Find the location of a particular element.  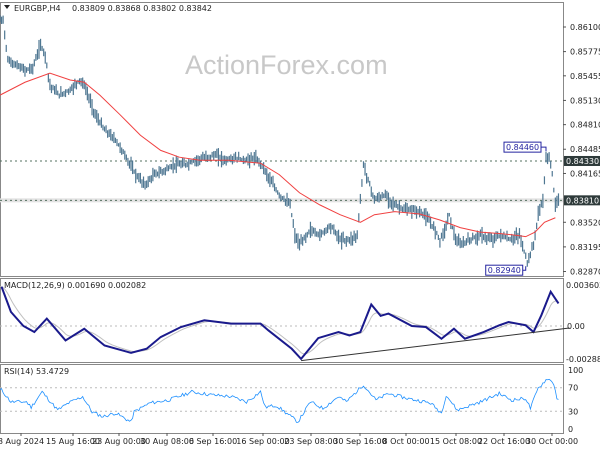

price-tick-label: 0.85130 is located at coordinates (585, 100).